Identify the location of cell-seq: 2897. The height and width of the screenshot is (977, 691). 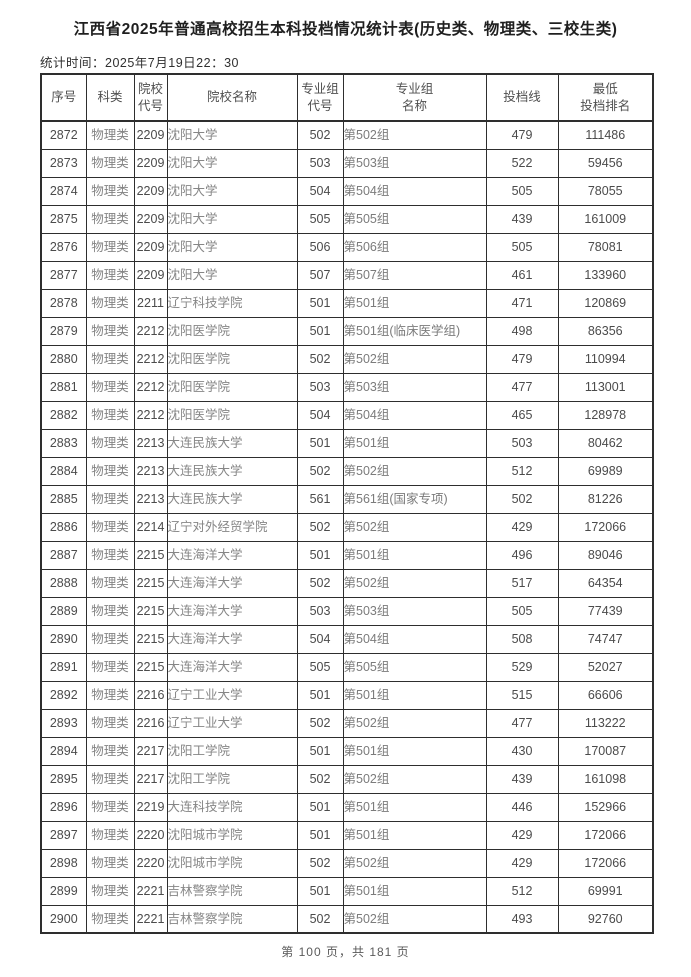
(63, 835).